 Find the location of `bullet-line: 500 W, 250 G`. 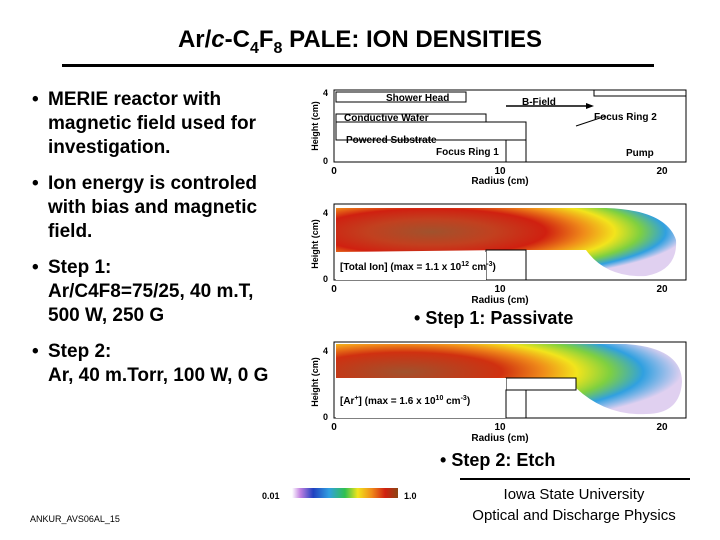

bullet-line: 500 W, 250 G is located at coordinates (106, 315).